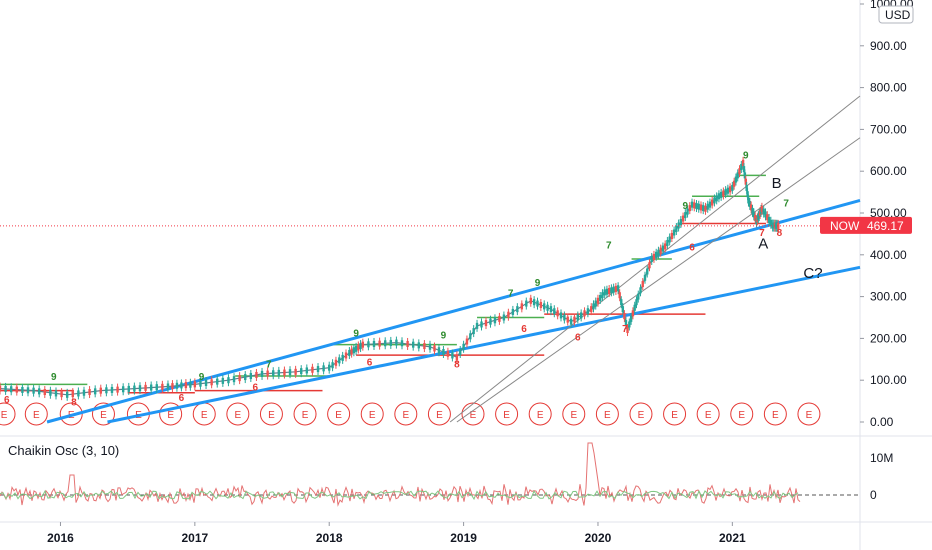 The image size is (932, 550). What do you see at coordinates (60, 538) in the screenshot?
I see `time-tick-label: 2016` at bounding box center [60, 538].